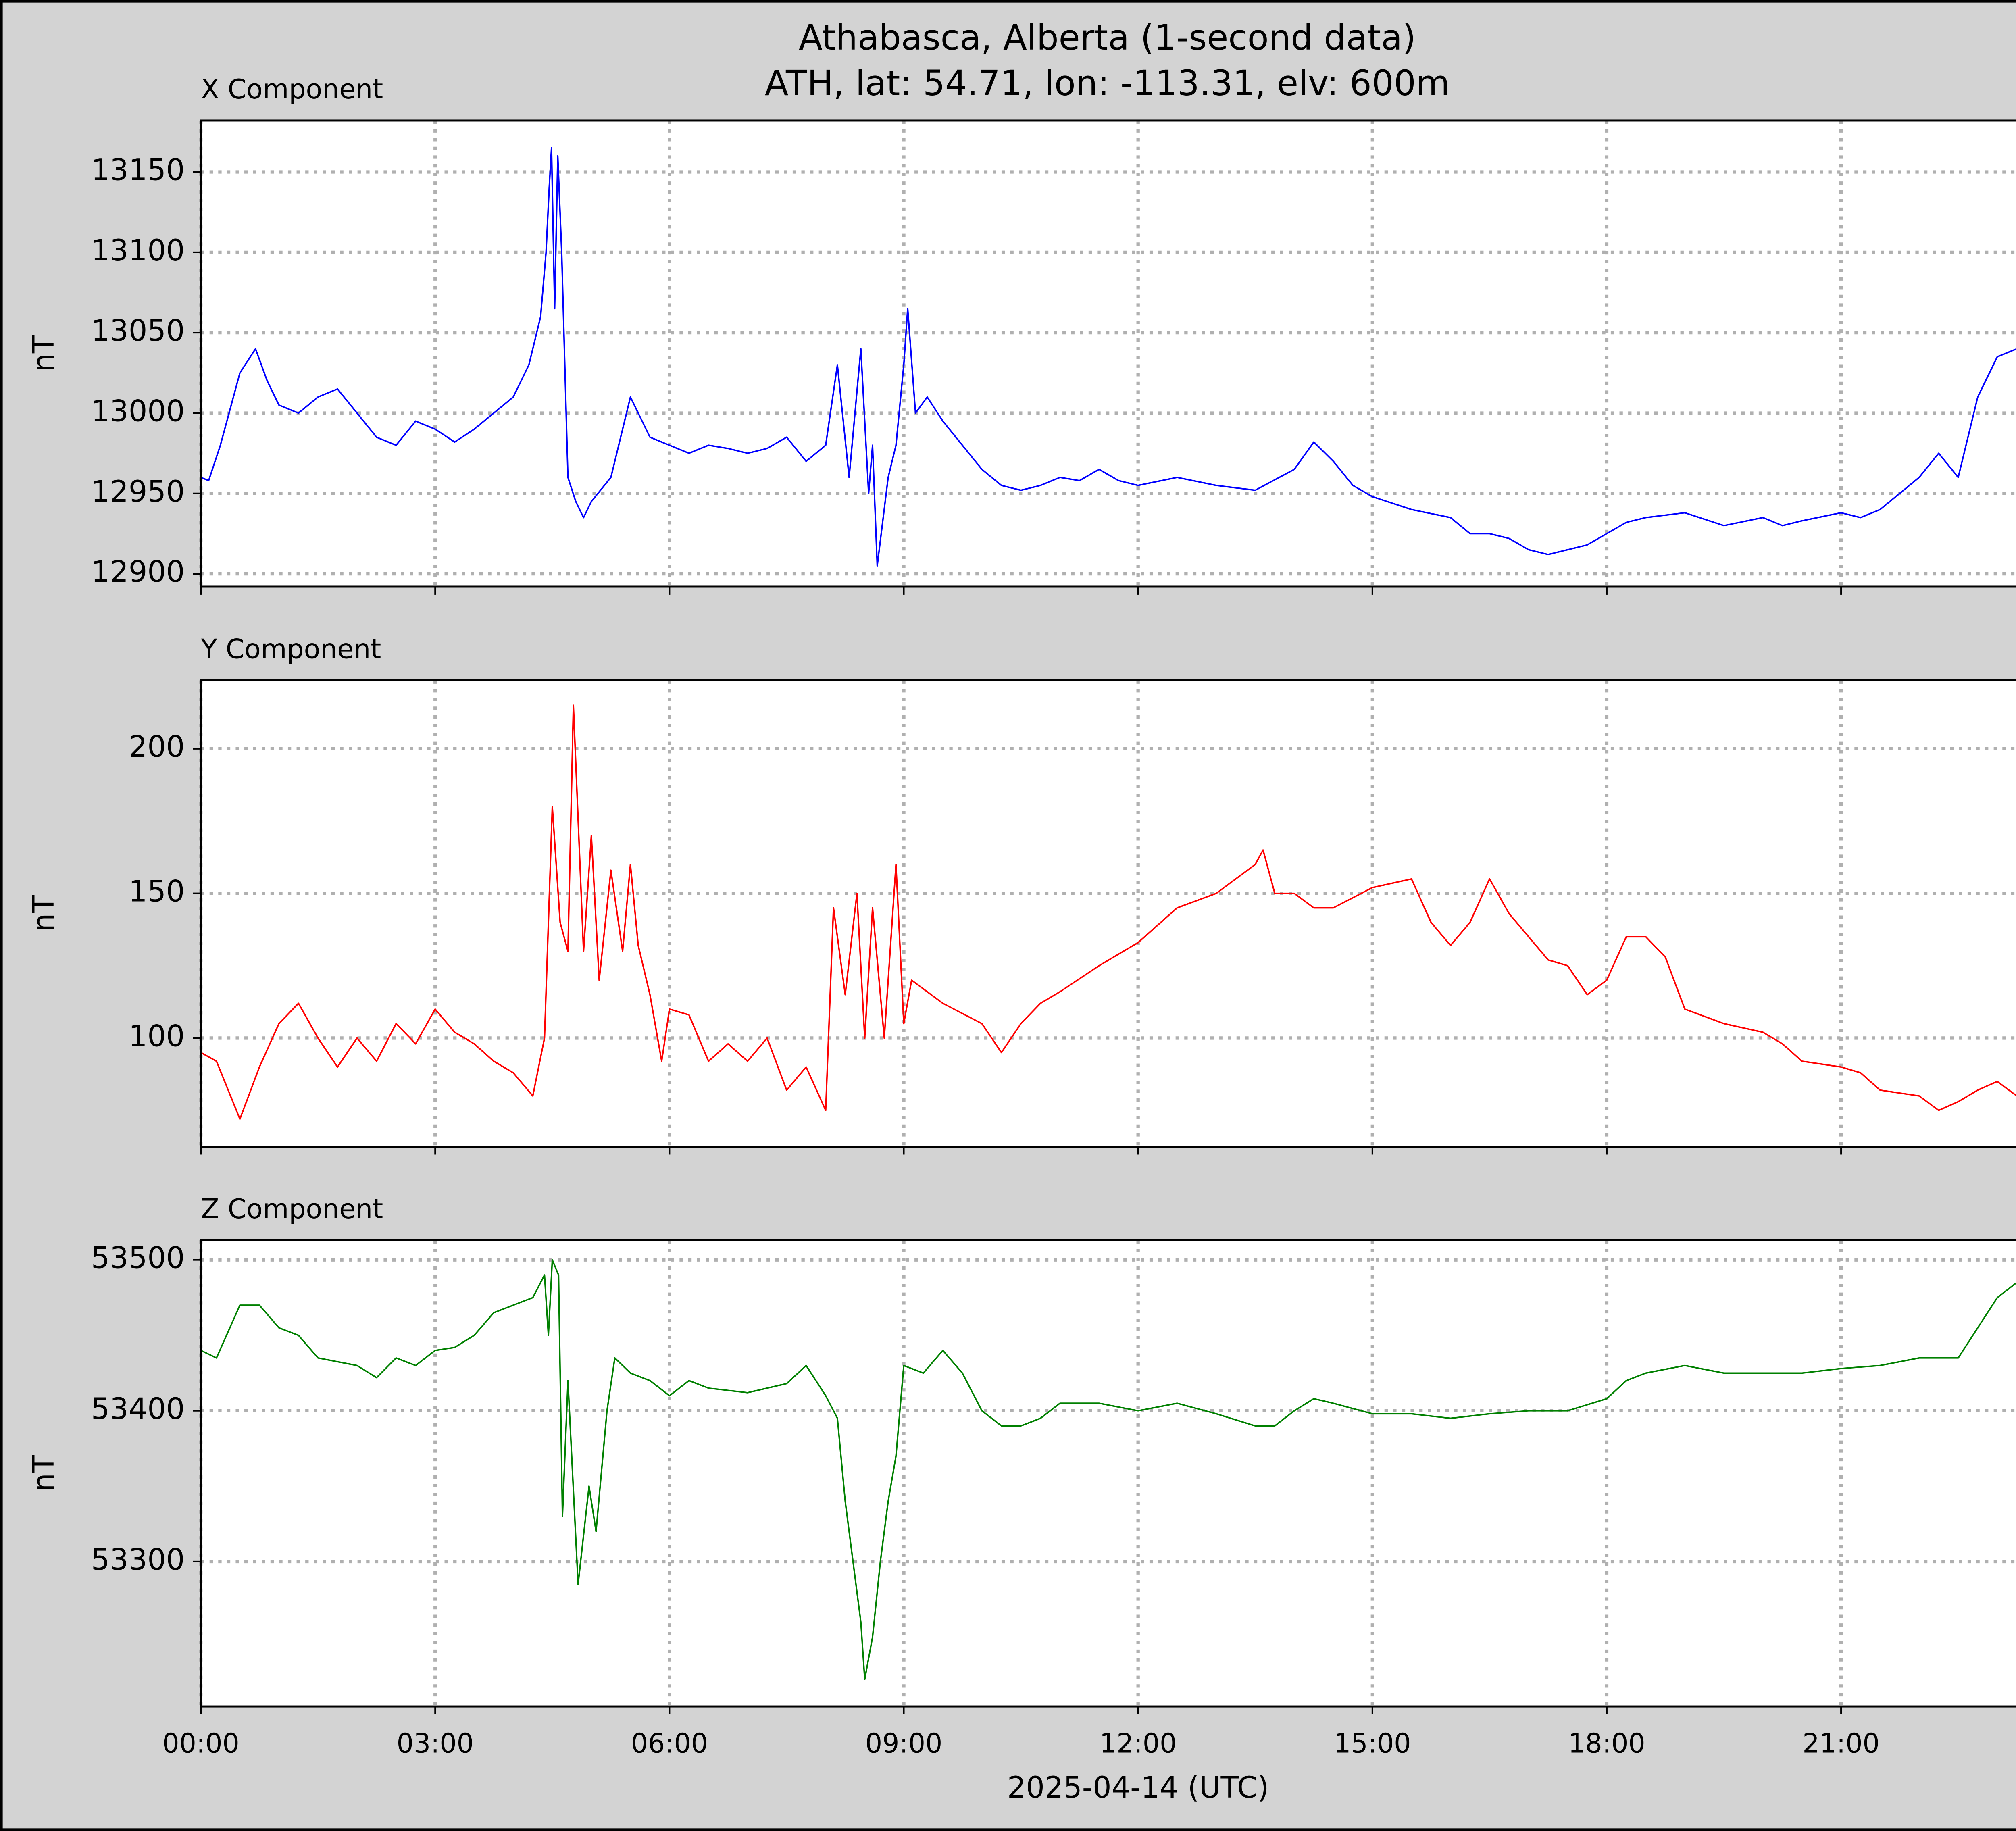  I want to click on y-tick-label: 12950, so click(138, 492).